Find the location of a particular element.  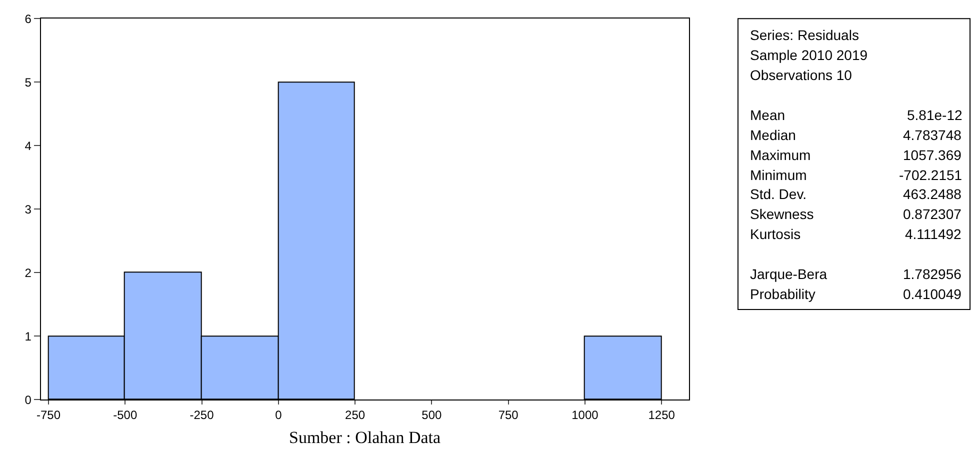

x-tick-label: 0 is located at coordinates (278, 415).